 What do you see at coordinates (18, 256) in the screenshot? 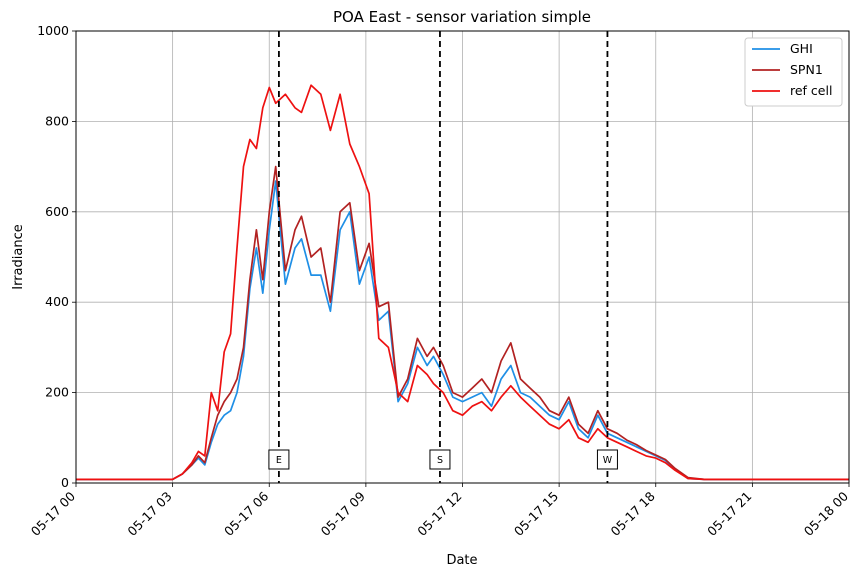
I see `y-axis-label: Irradiance` at bounding box center [18, 256].